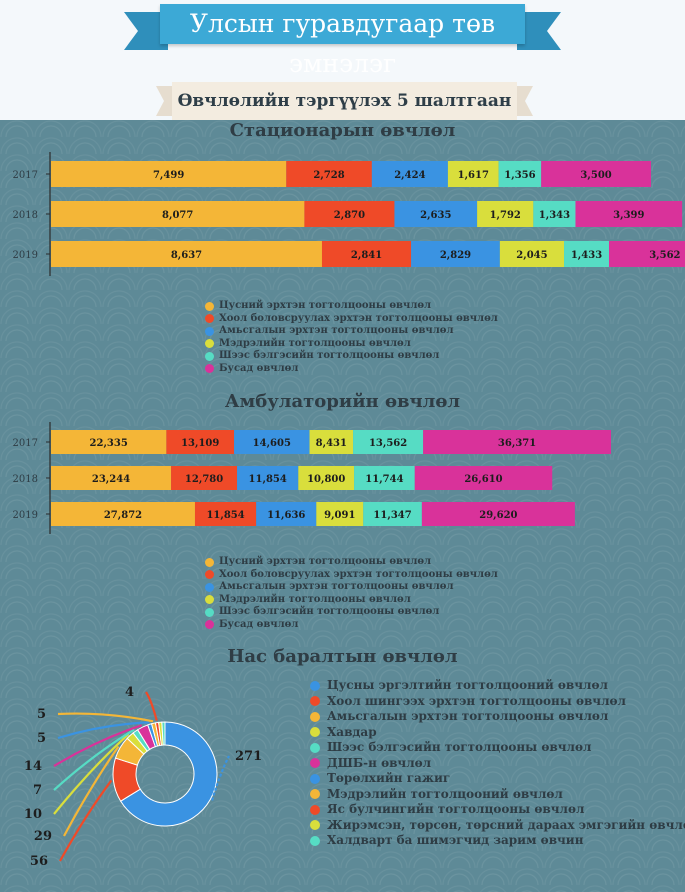  I want to click on outpatient-data-label: 11,636, so click(286, 515).